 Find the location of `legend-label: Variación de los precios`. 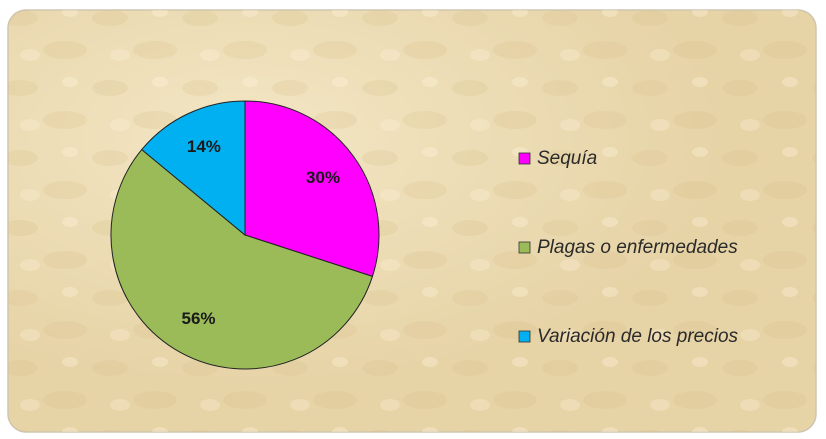

legend-label: Variación de los precios is located at coordinates (638, 336).